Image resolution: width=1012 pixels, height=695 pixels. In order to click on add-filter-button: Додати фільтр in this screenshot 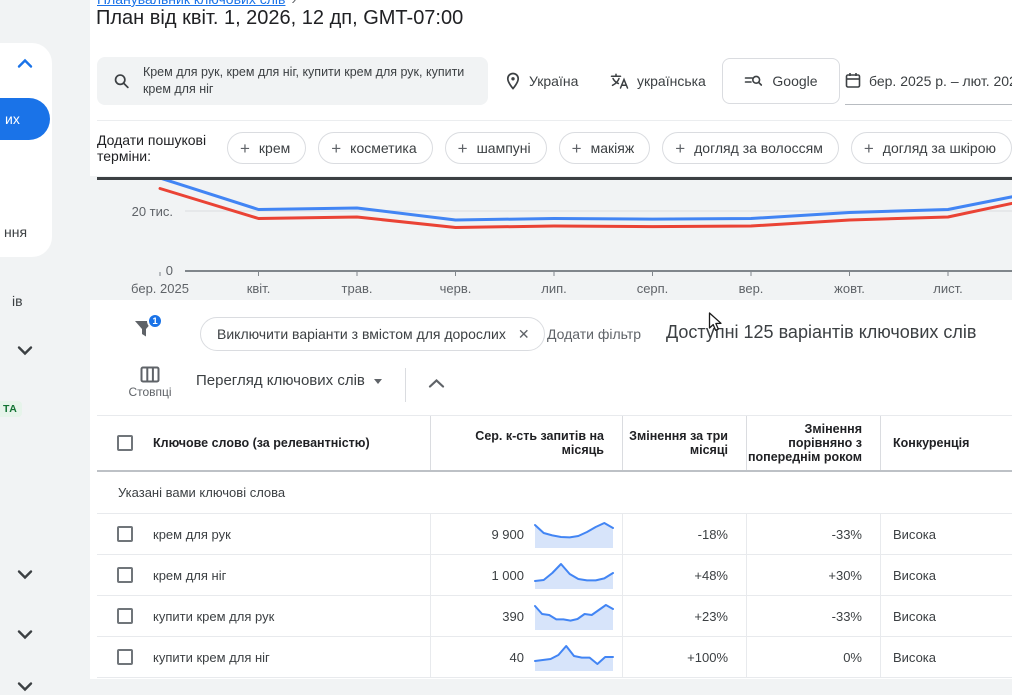, I will do `click(594, 334)`.